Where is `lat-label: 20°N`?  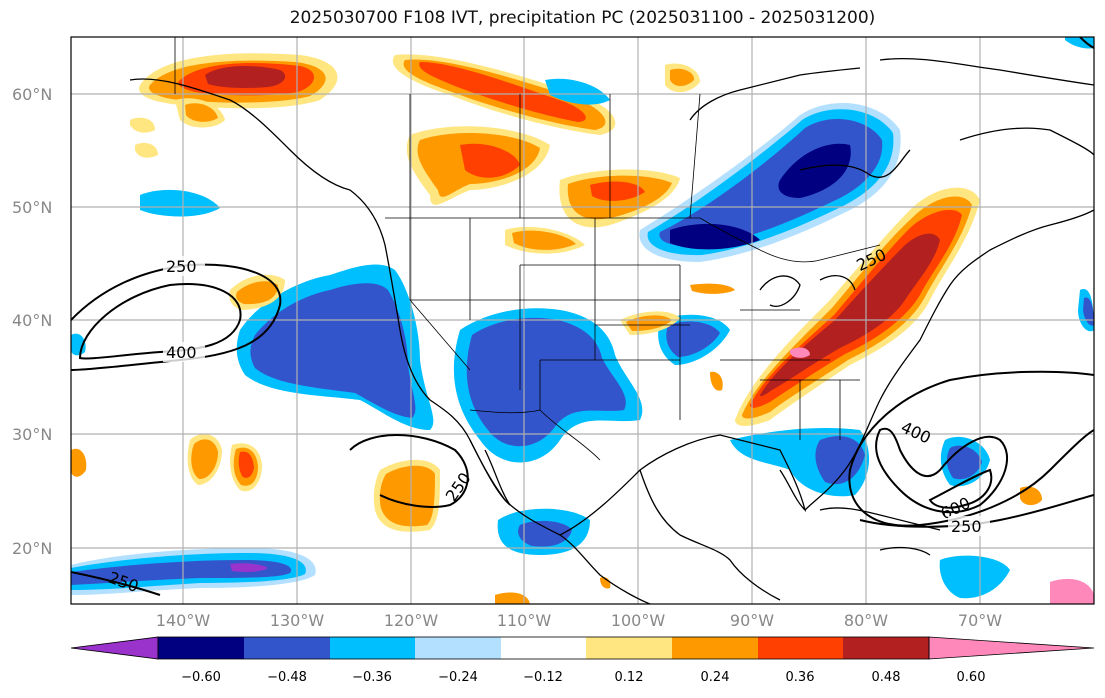
lat-label: 20°N is located at coordinates (32, 548).